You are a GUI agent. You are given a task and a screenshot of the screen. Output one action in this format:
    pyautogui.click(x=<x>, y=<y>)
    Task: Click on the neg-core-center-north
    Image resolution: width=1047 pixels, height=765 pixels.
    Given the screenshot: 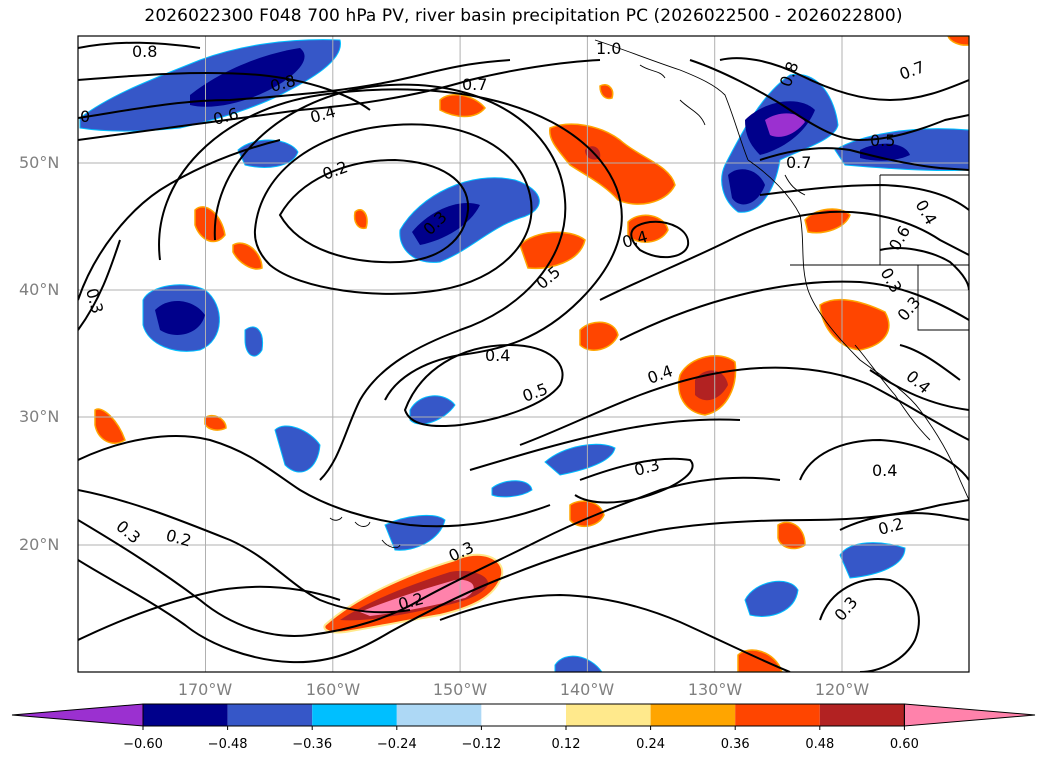 What is the action you would take?
    pyautogui.click(x=446, y=224)
    